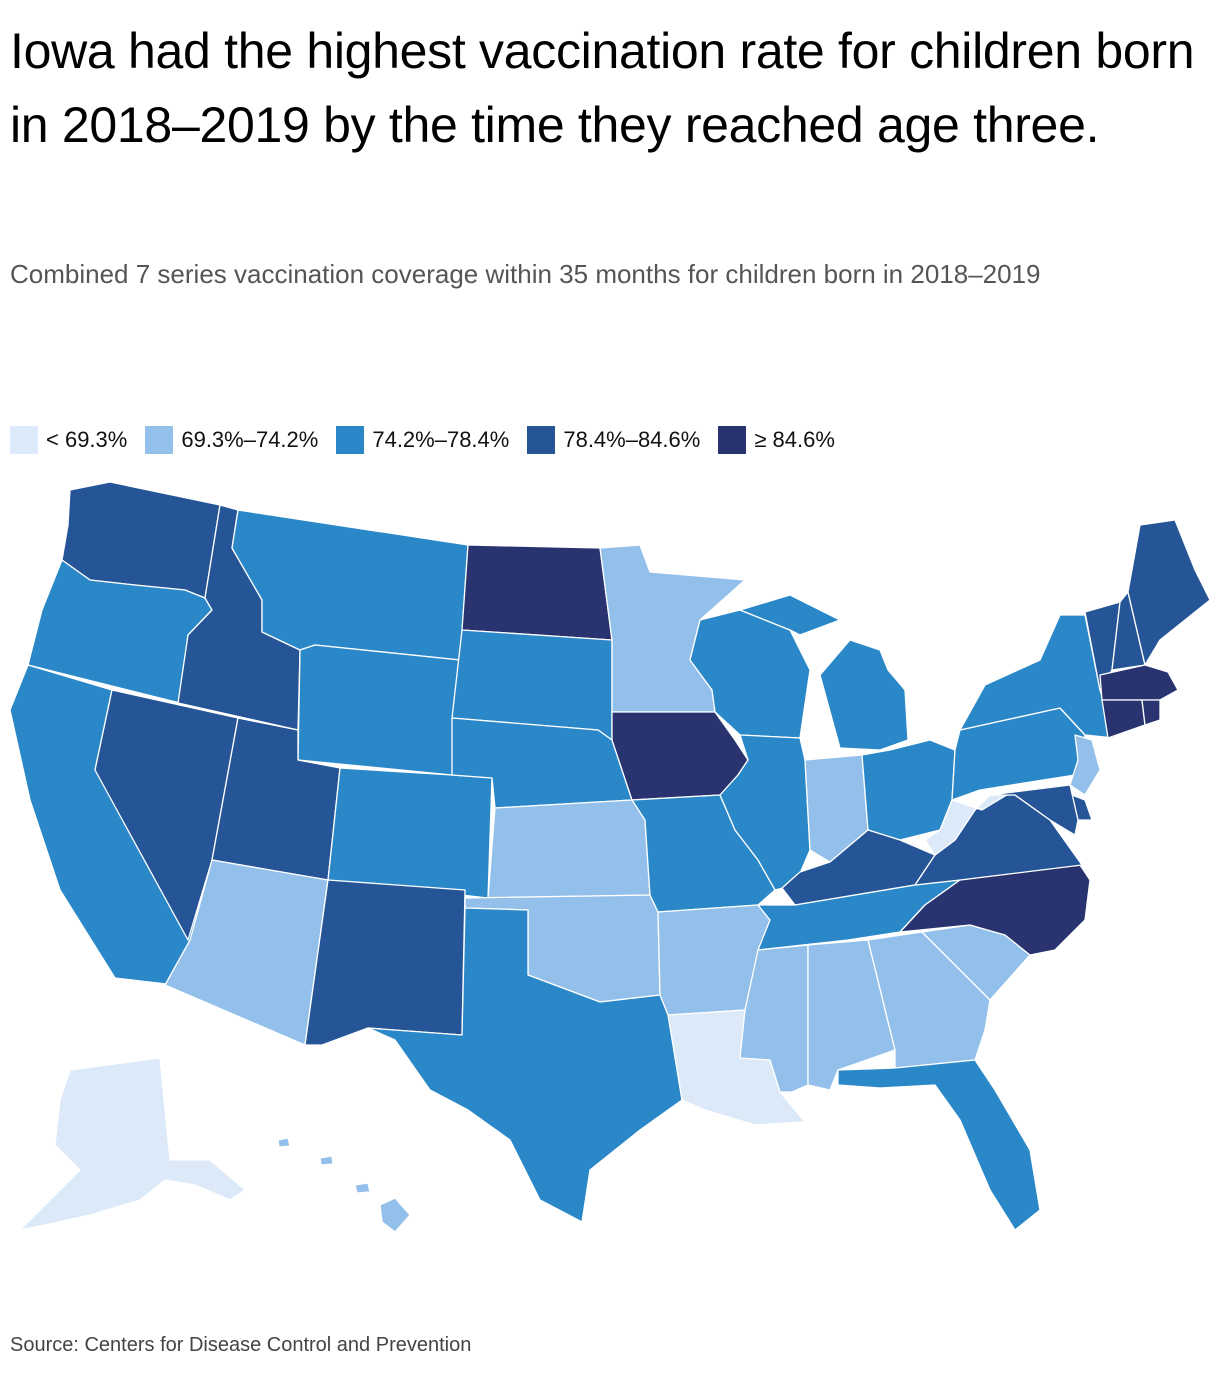 This screenshot has width=1220, height=1376. I want to click on state-nevada, so click(166, 815).